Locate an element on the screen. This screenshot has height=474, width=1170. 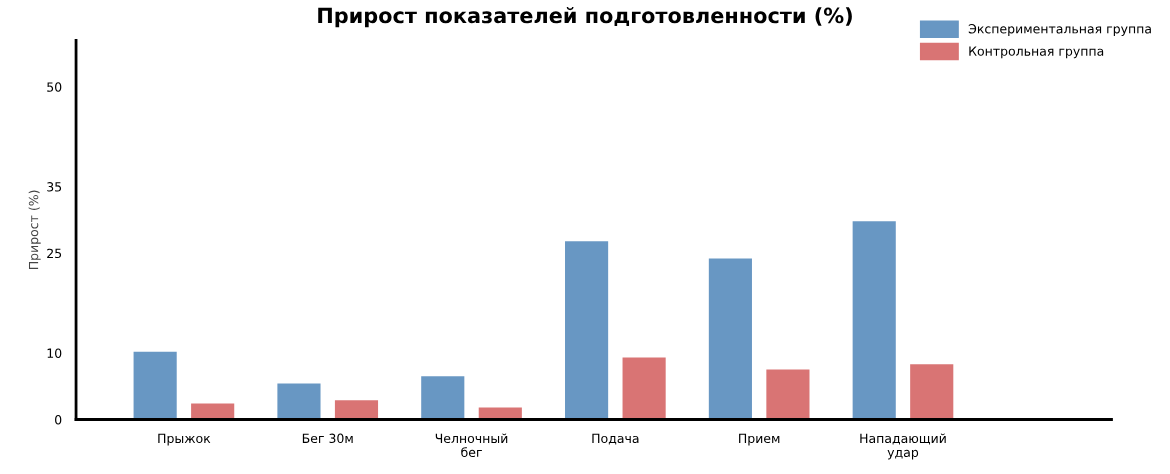
y-axis-title: Прирост (%) is located at coordinates (34, 230).